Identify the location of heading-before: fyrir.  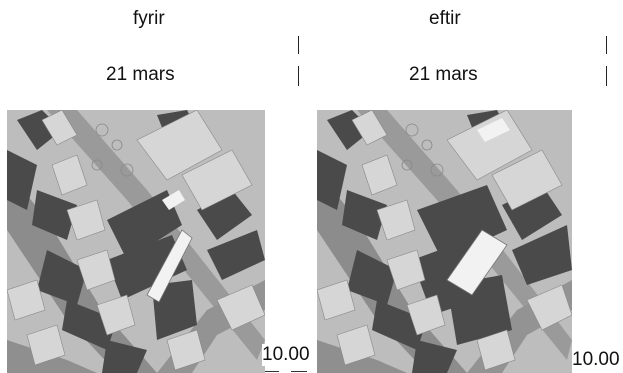
(149, 18).